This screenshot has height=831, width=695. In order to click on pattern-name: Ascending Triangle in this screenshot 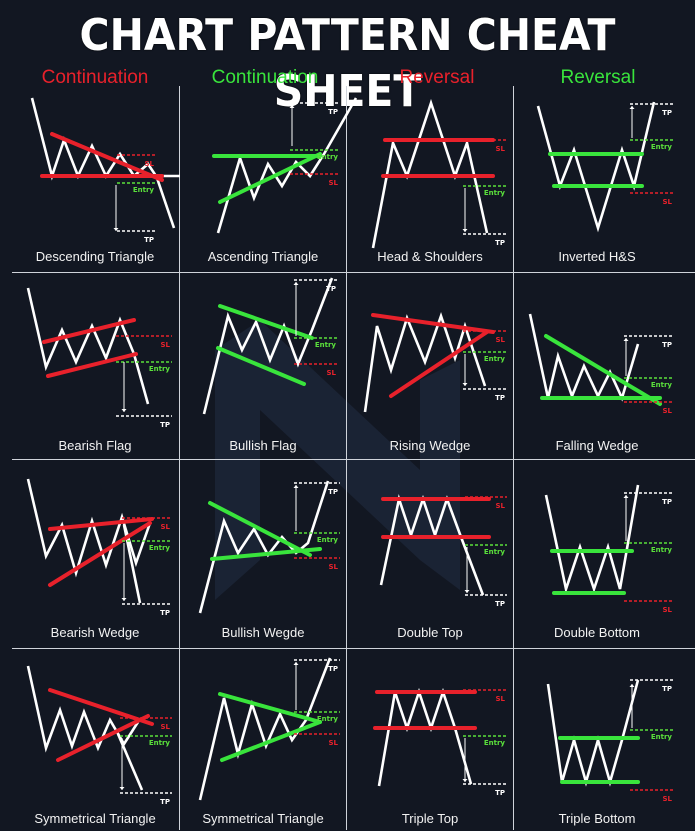, I will do `click(263, 256)`.